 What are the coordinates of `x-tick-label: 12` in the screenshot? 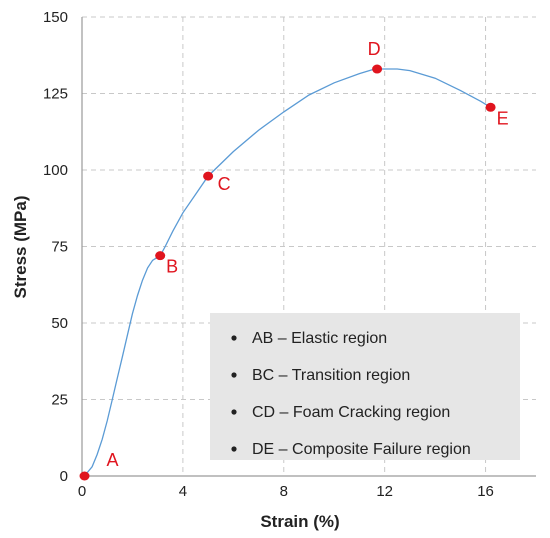 It's located at (384, 491).